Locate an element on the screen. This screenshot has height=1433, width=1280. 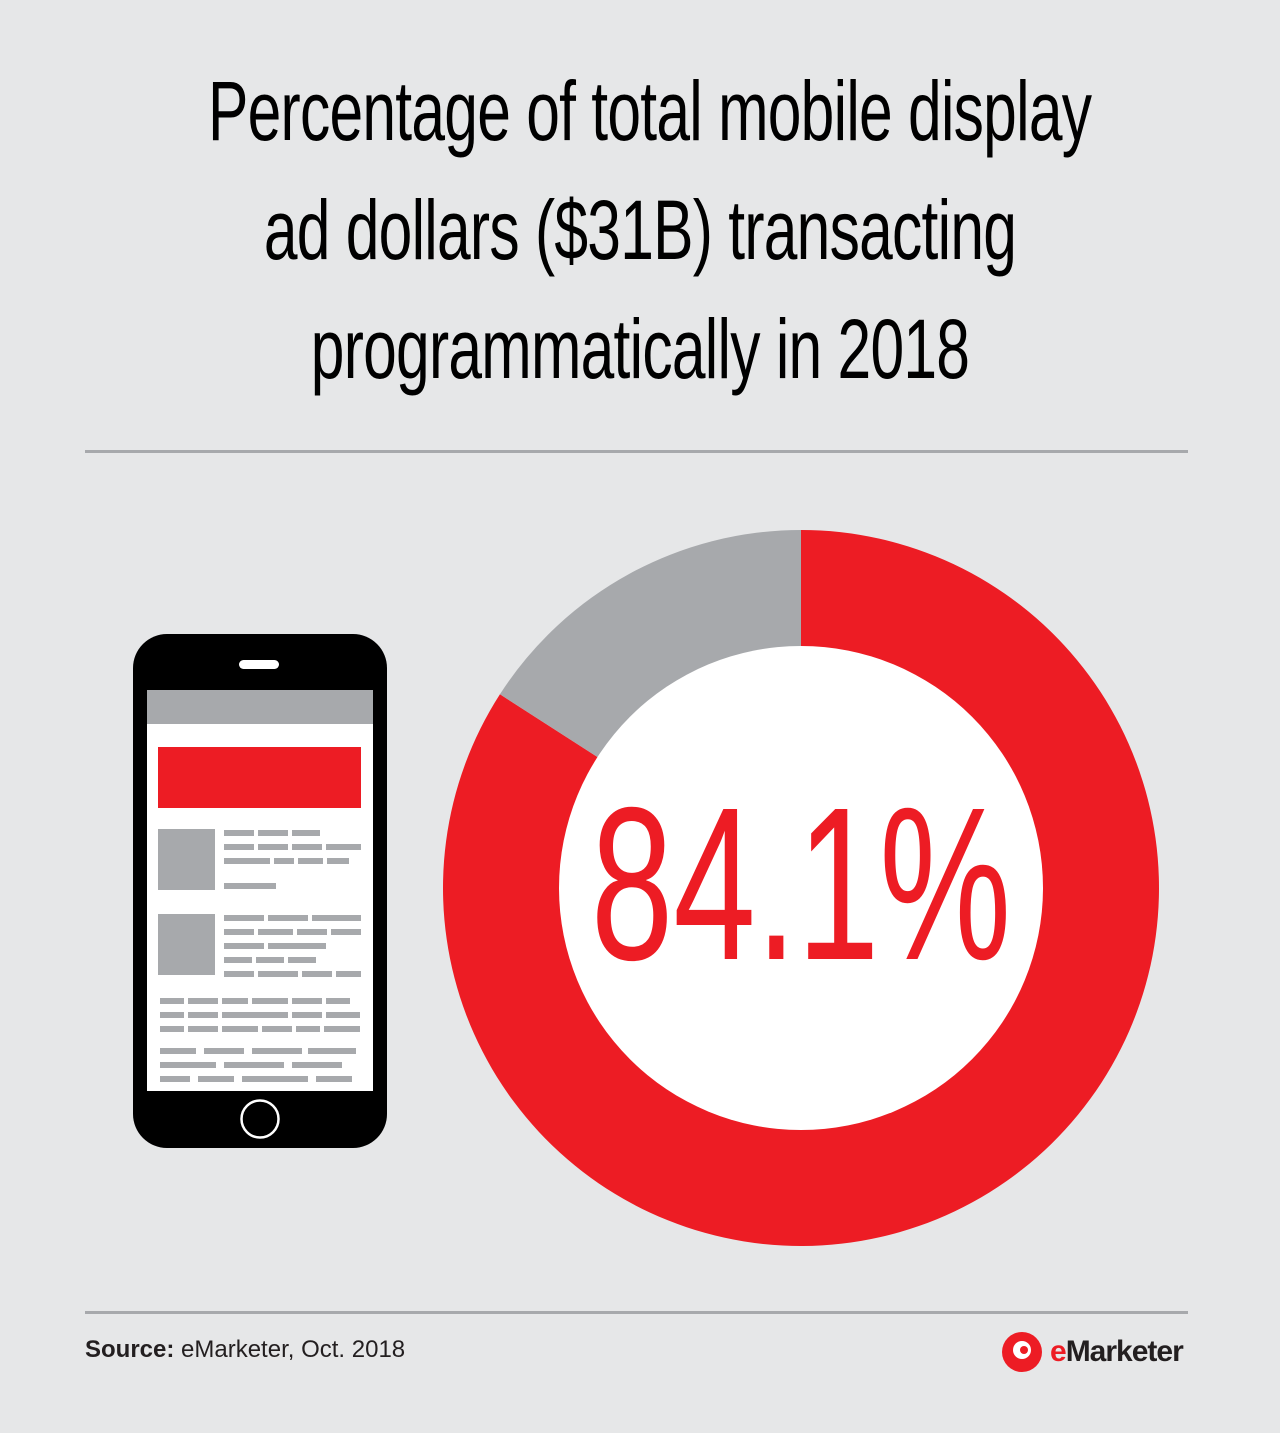
smartphone-icon is located at coordinates (260, 891).